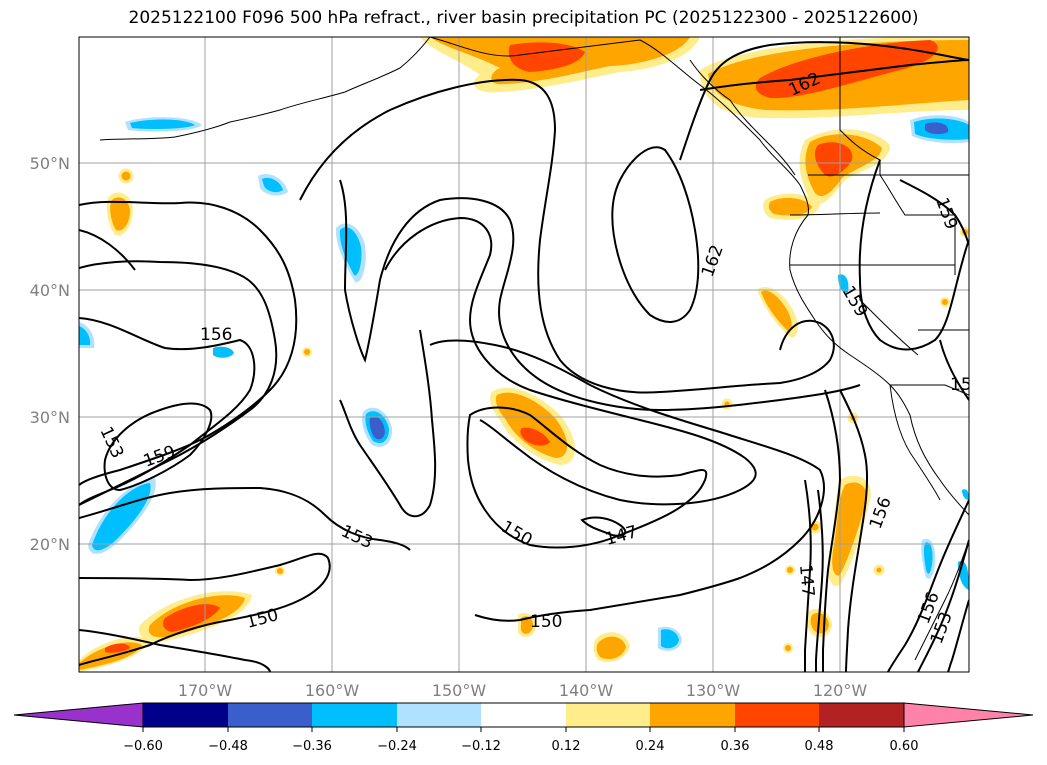 The height and width of the screenshot is (765, 1047). I want to click on contour-label: 150, so click(546, 622).